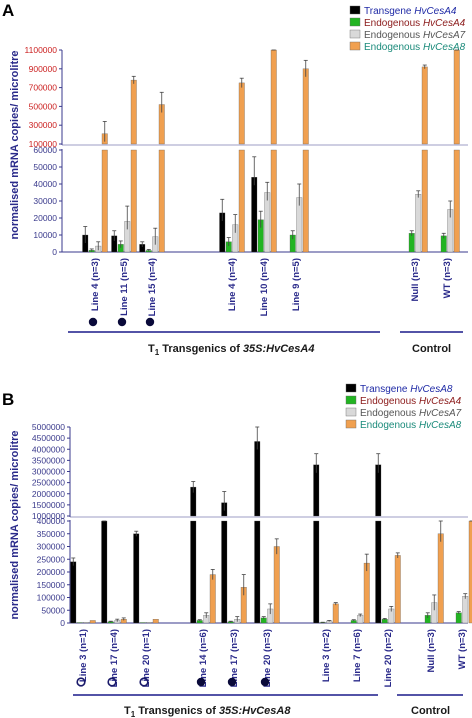 The image size is (472, 718). What do you see at coordinates (388, 658) in the screenshot?
I see `category-label: Line 20 (n=2)` at bounding box center [388, 658].